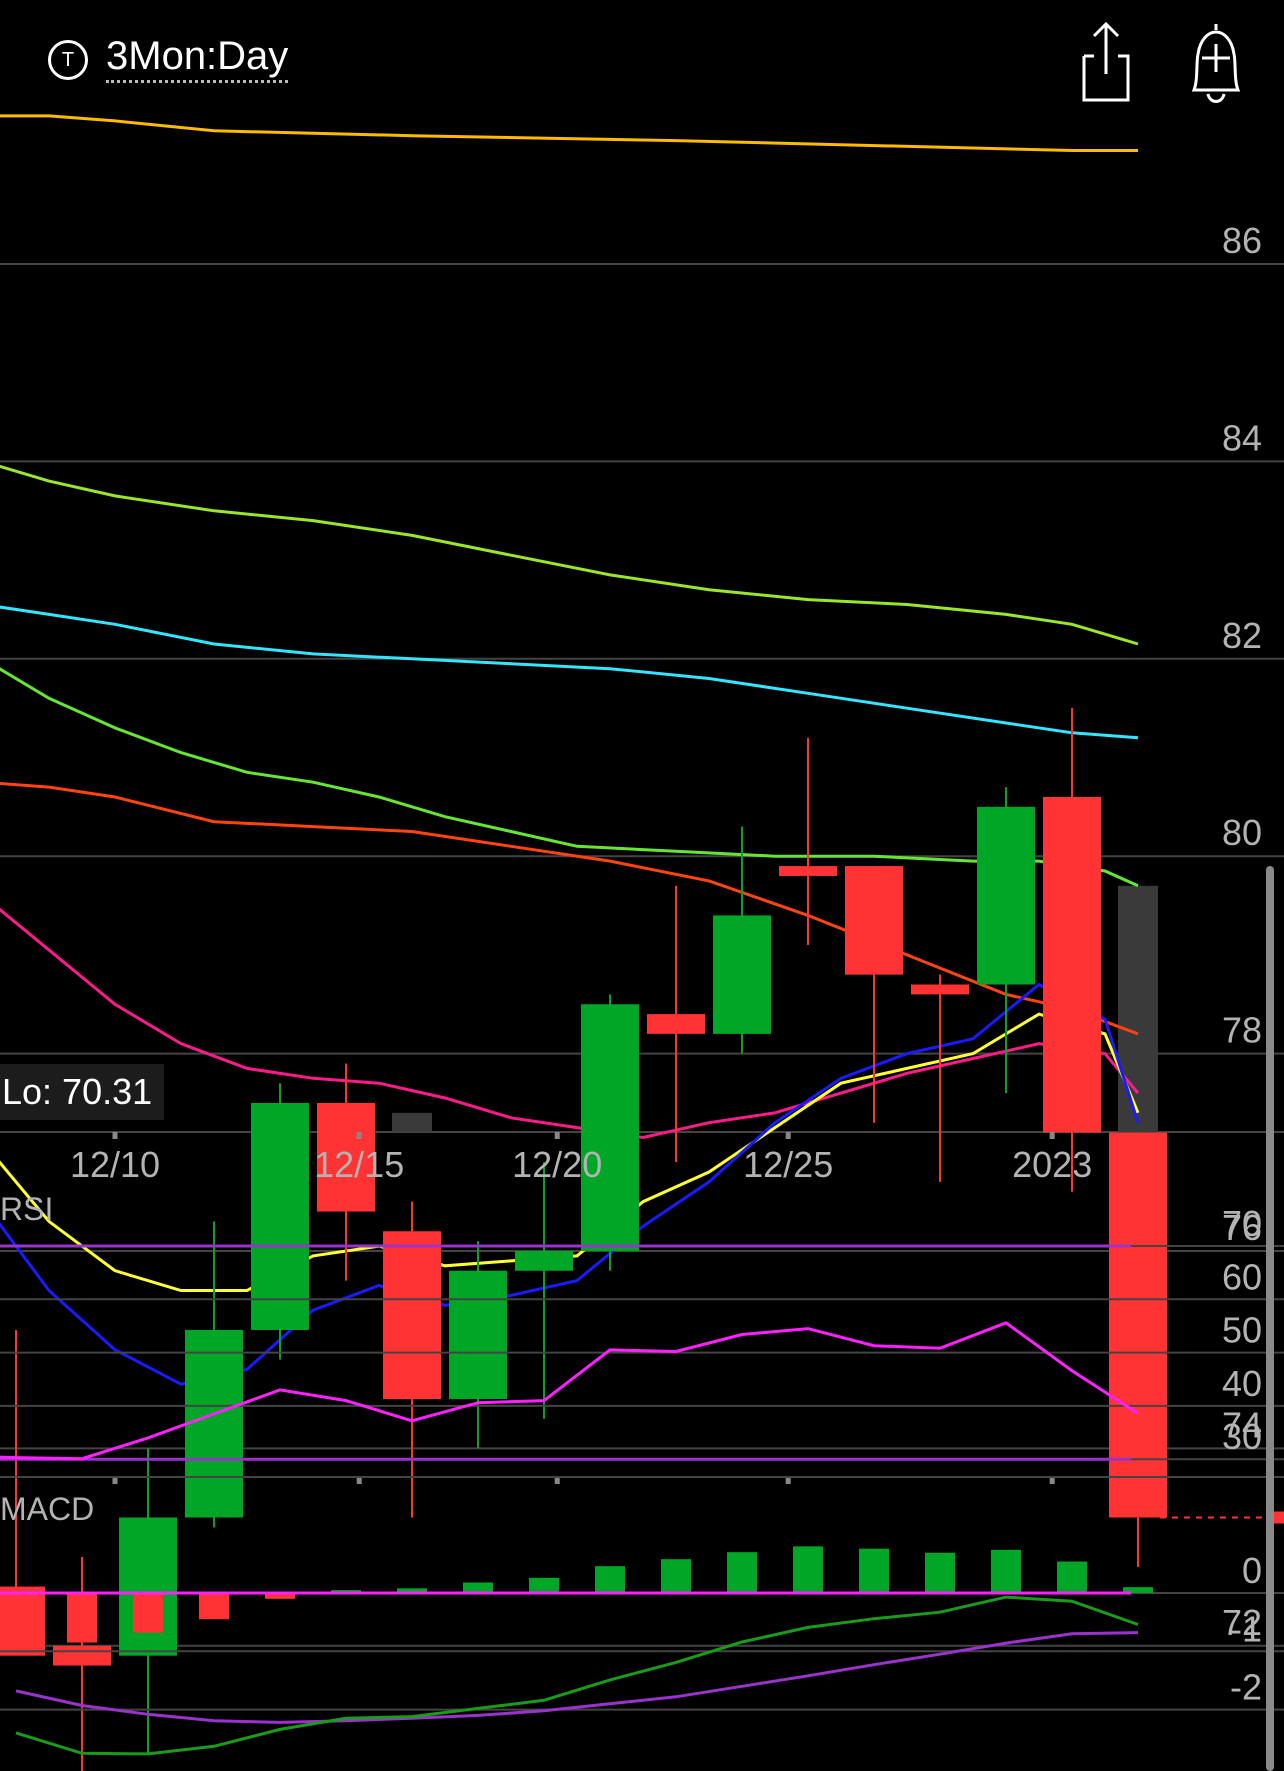  What do you see at coordinates (1242, 1424) in the screenshot?
I see `price-tick-label: 74` at bounding box center [1242, 1424].